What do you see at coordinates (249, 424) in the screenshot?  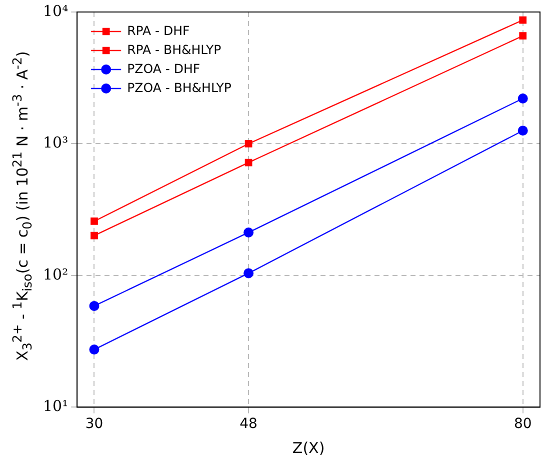 I see `x-tick-label: 48` at bounding box center [249, 424].